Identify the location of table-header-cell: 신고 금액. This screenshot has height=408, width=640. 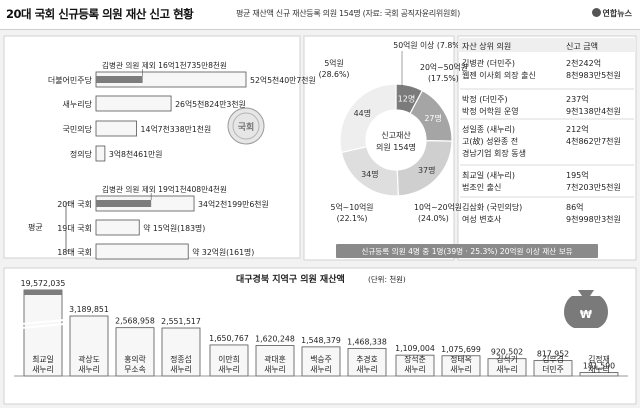
(582, 46).